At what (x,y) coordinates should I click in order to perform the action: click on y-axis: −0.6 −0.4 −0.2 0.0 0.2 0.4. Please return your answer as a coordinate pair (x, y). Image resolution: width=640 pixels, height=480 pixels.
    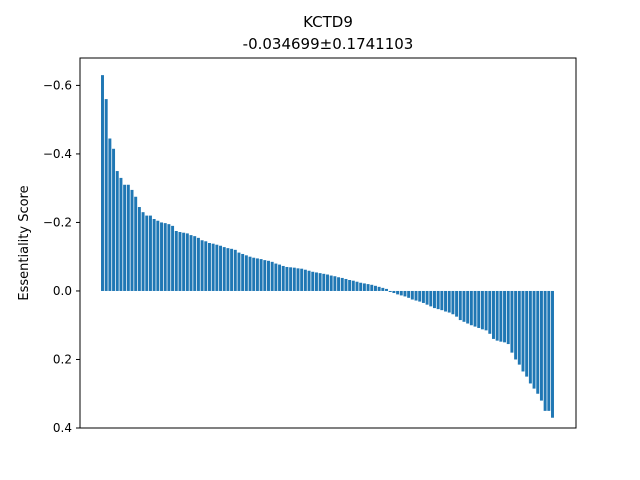
    Looking at the image, I should click on (61, 256).